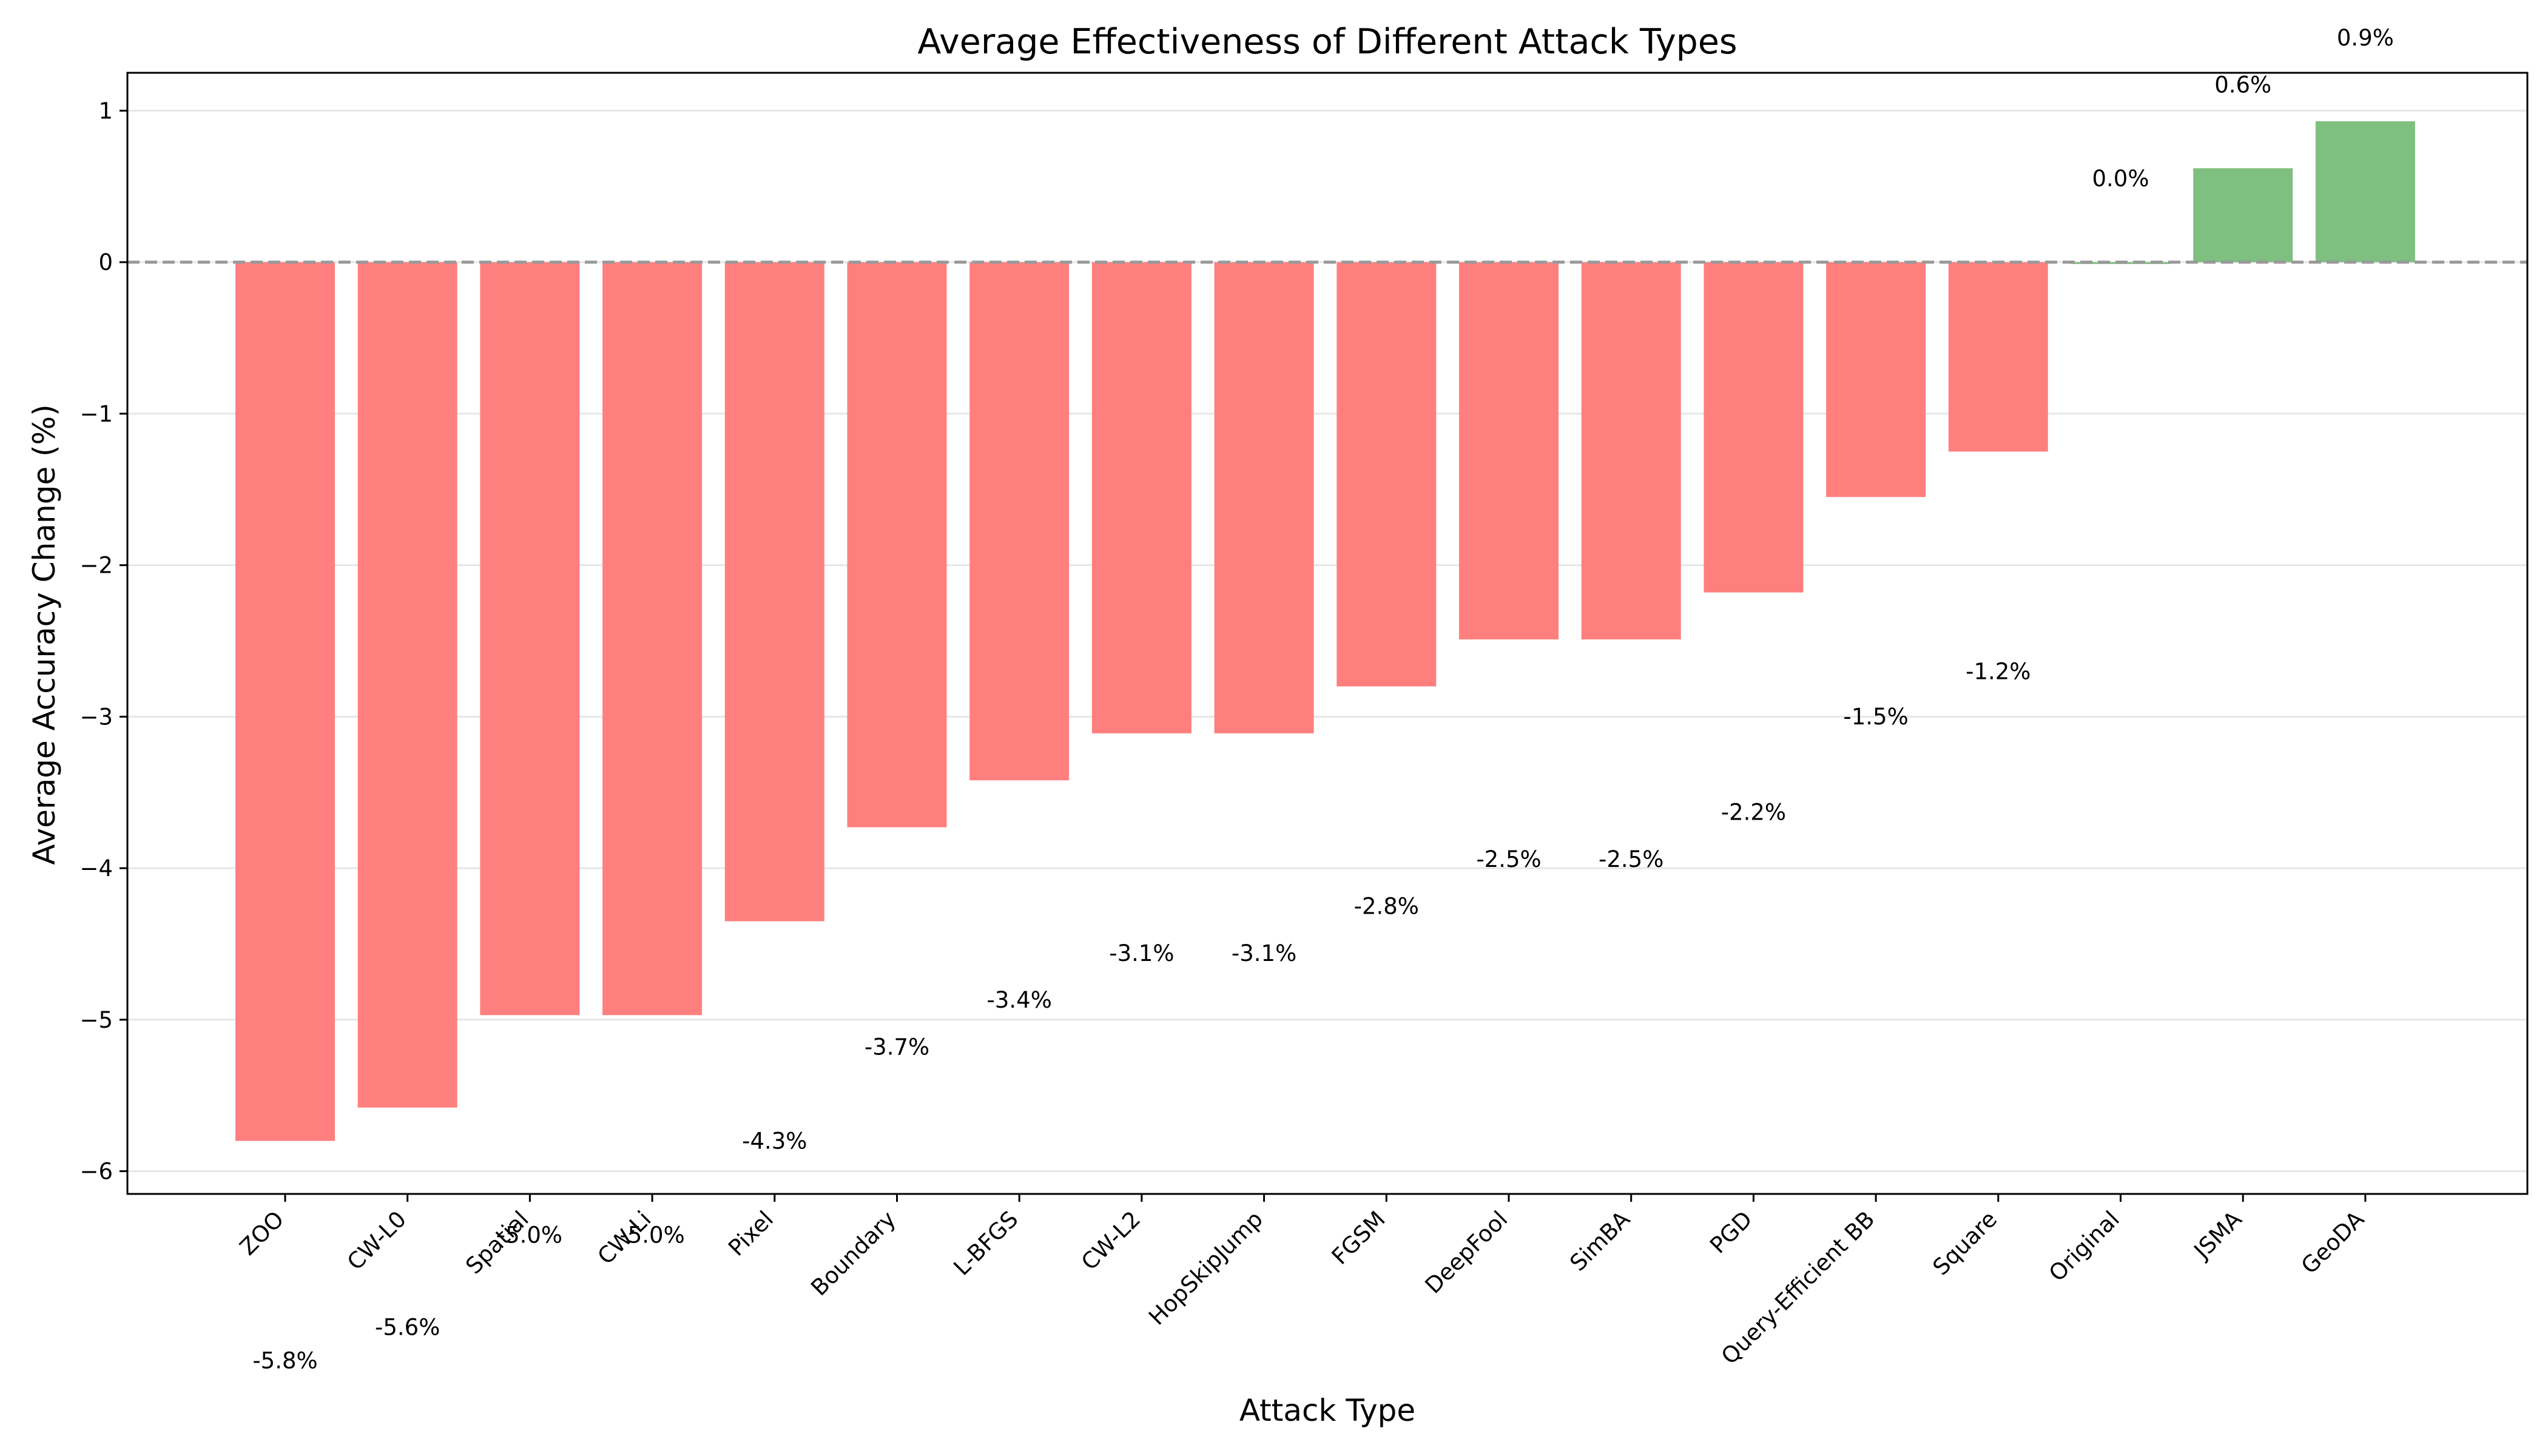  I want to click on x-tick-label-11: SimBA, so click(1600, 1241).